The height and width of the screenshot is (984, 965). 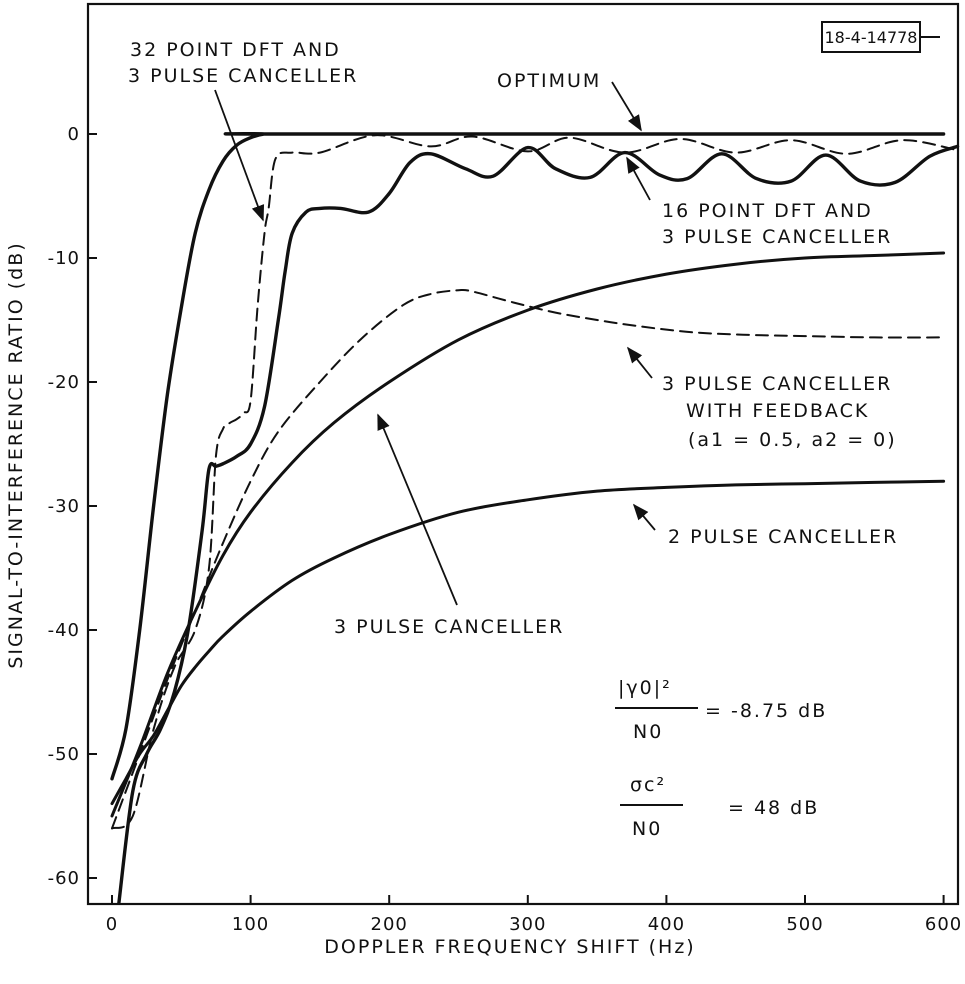 I want to click on x-axis-label: DOPPLER FREQUENCY SHIFT (Hz), so click(x=509, y=947).